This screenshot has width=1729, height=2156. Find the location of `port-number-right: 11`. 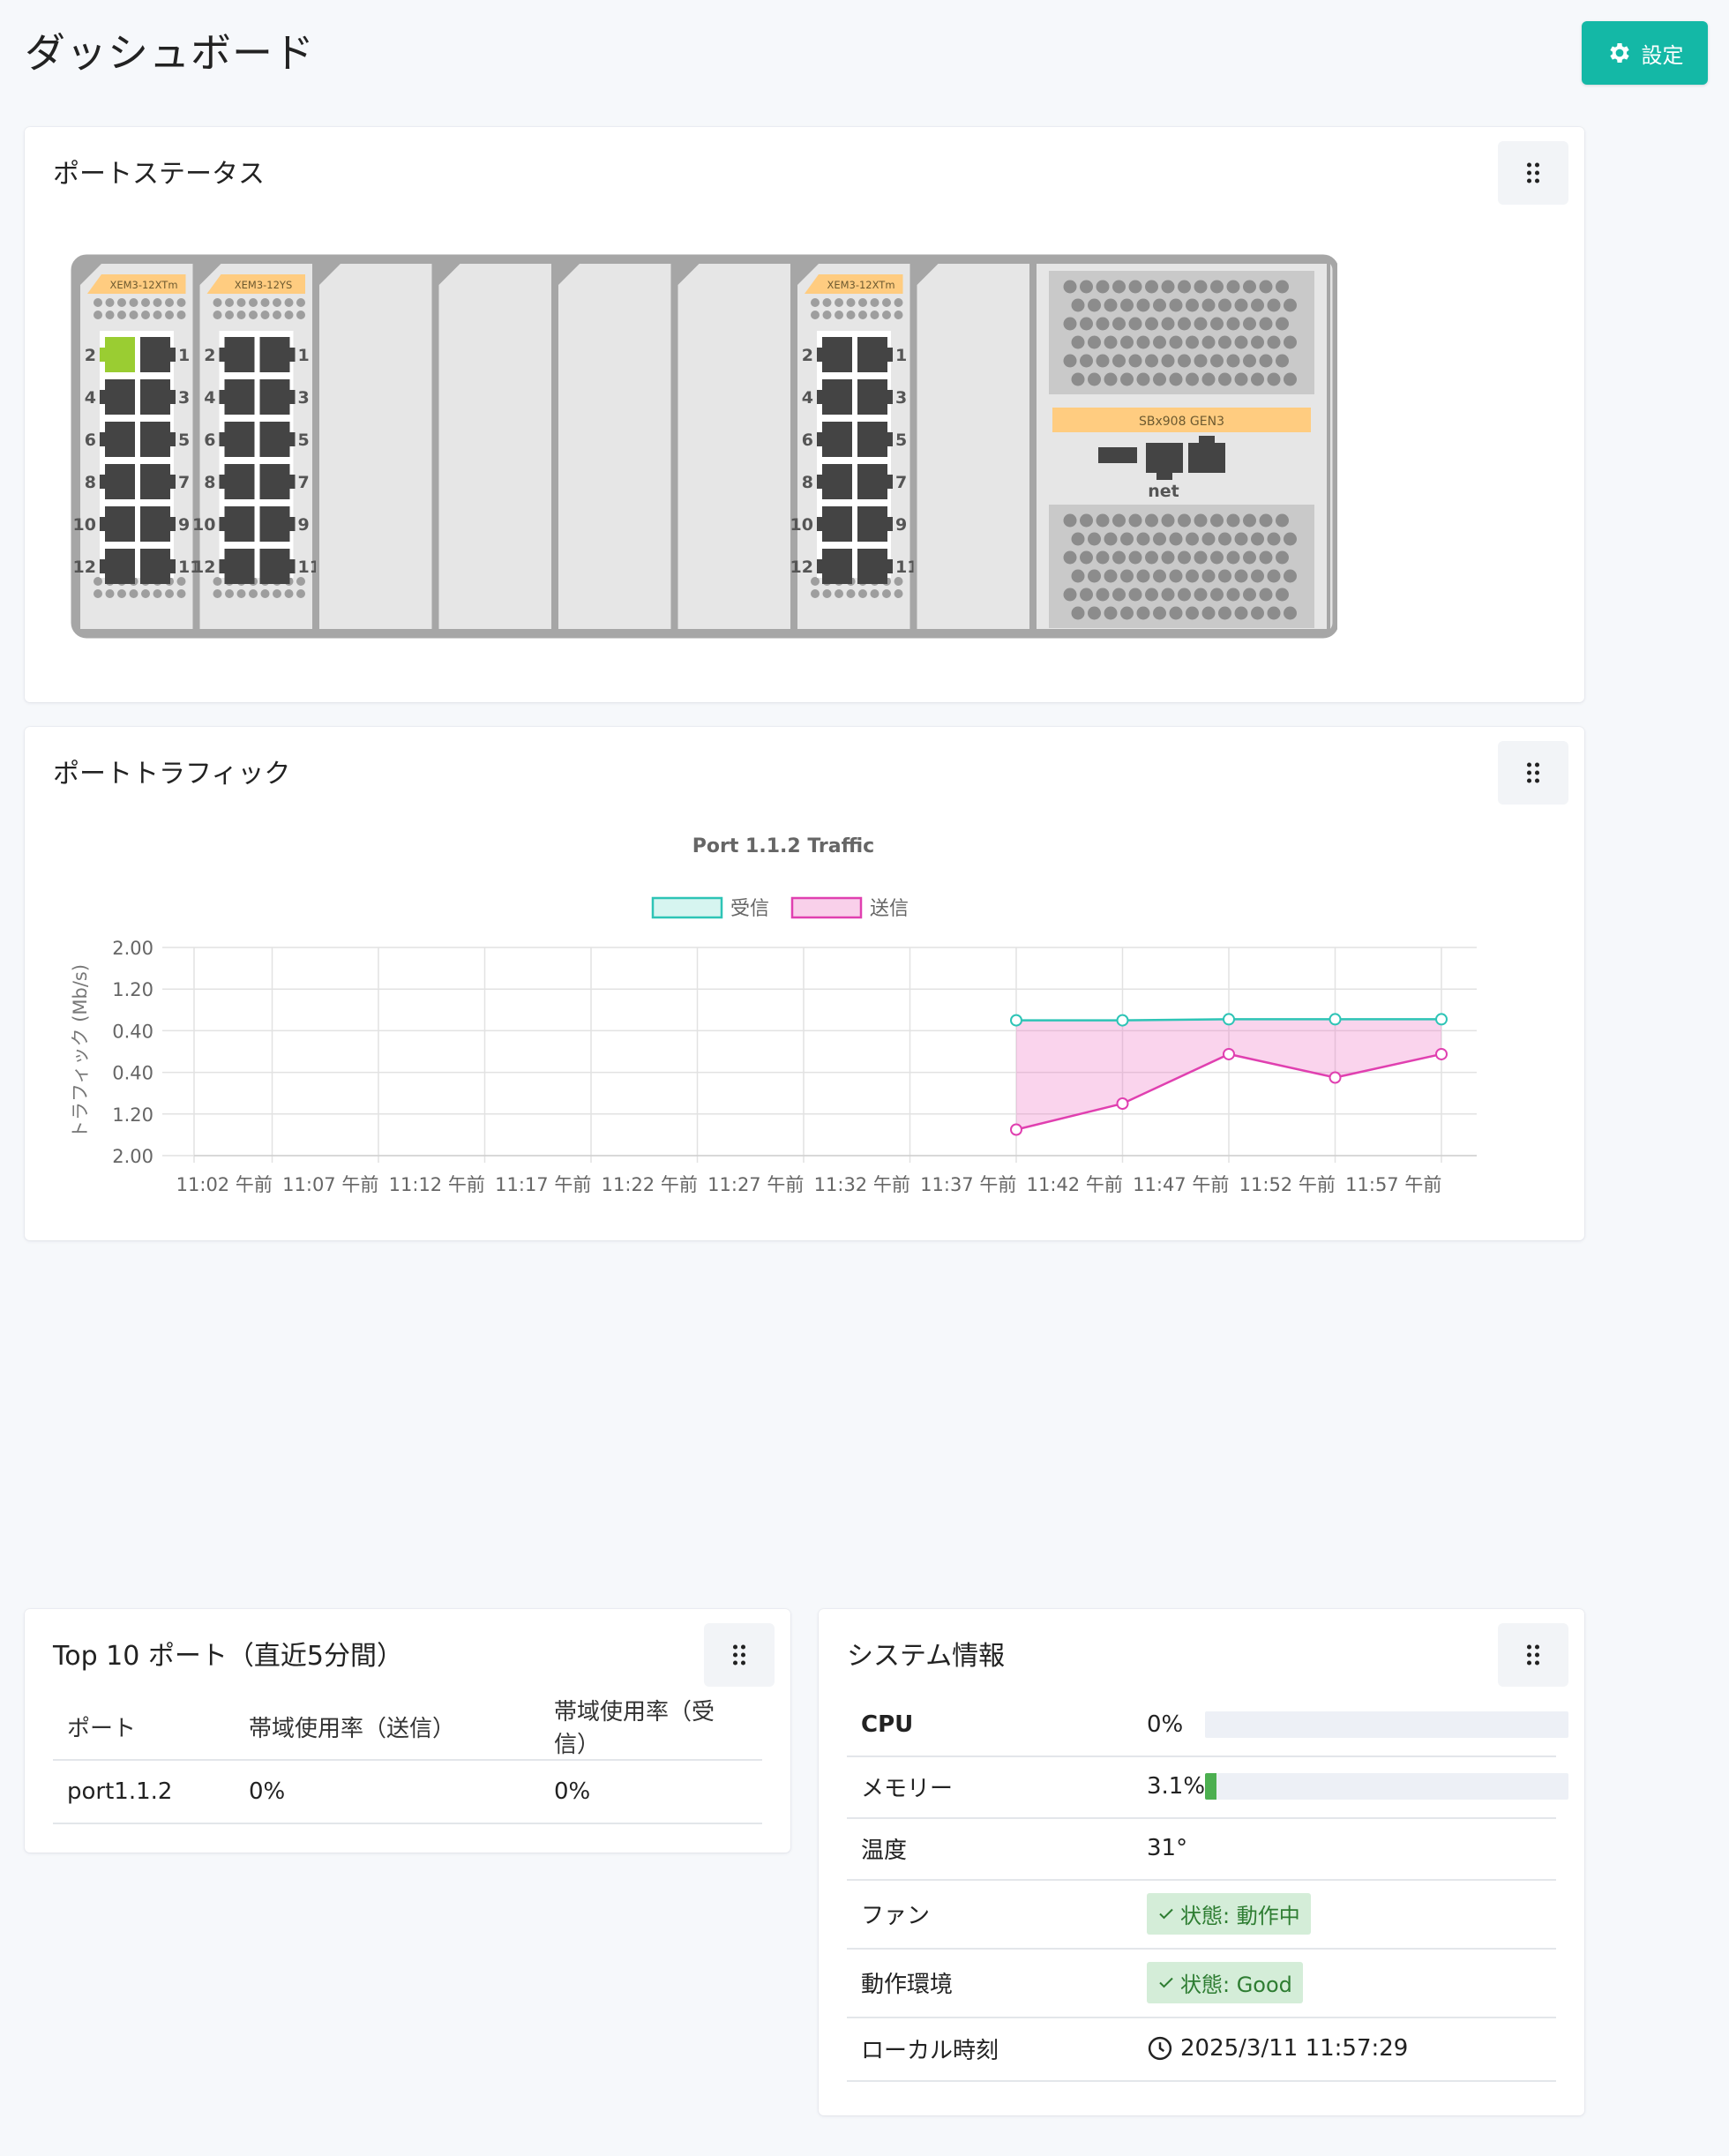

port-number-right: 11 is located at coordinates (906, 568).